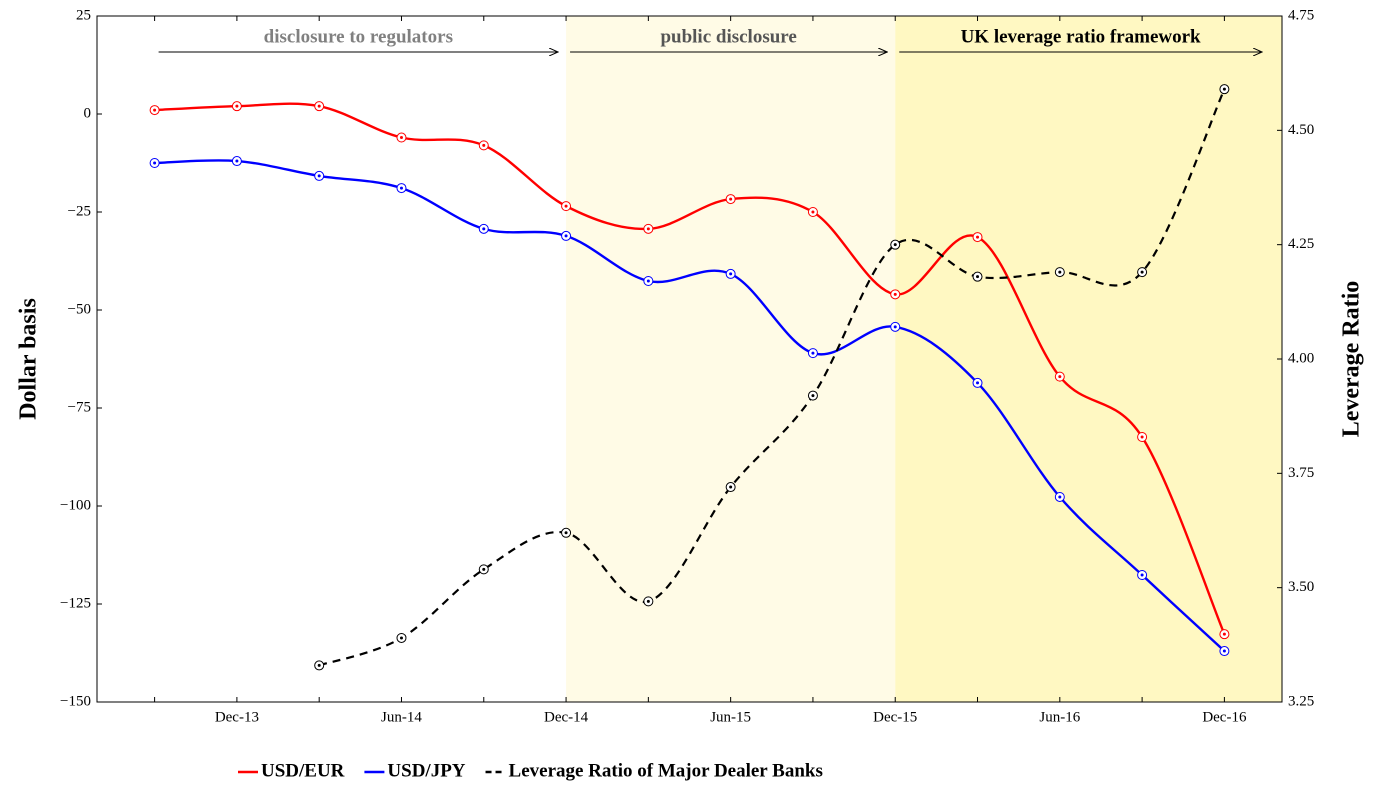  What do you see at coordinates (895, 717) in the screenshot?
I see `x-tick-label: Dec-15` at bounding box center [895, 717].